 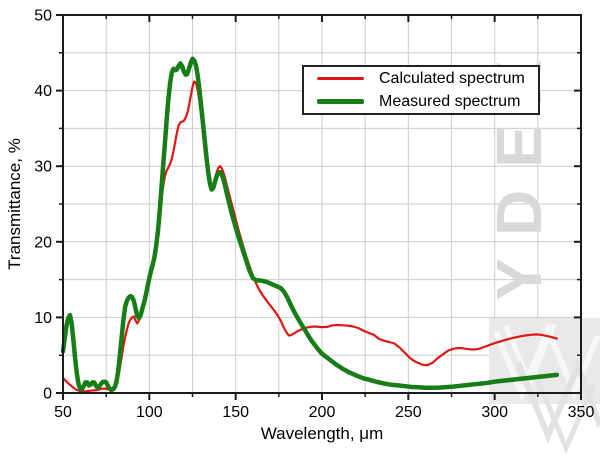 I want to click on legend-item-calculated: Calculated spectrum, so click(x=421, y=78).